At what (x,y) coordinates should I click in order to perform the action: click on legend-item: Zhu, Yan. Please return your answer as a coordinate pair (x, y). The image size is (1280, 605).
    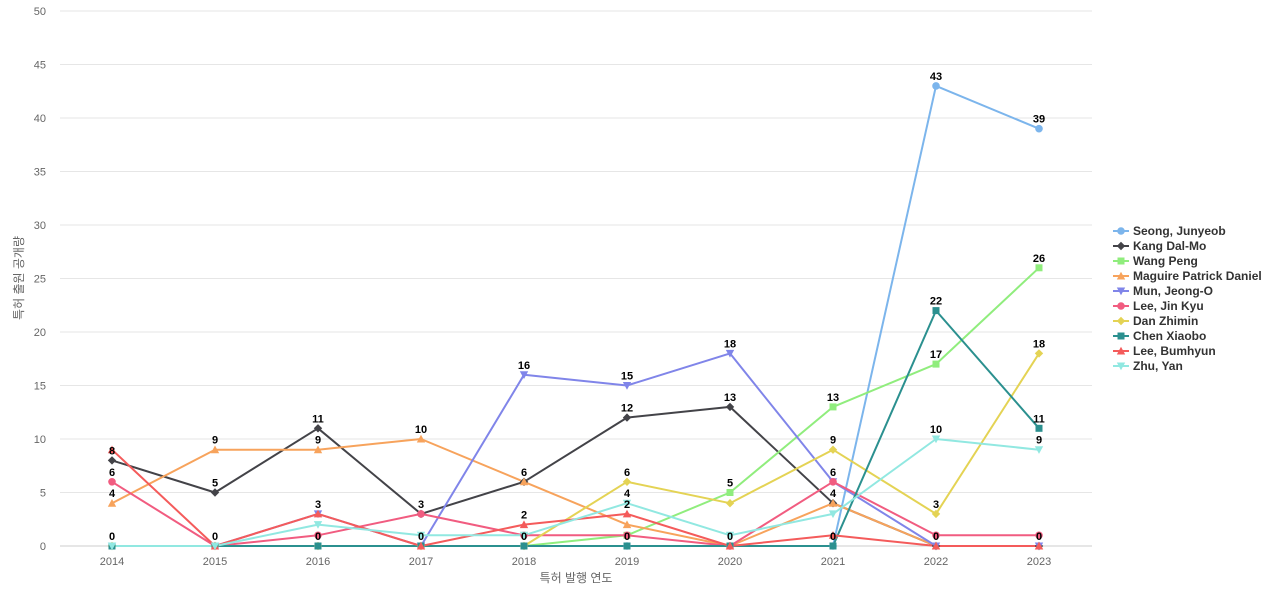
    Looking at the image, I should click on (1148, 366).